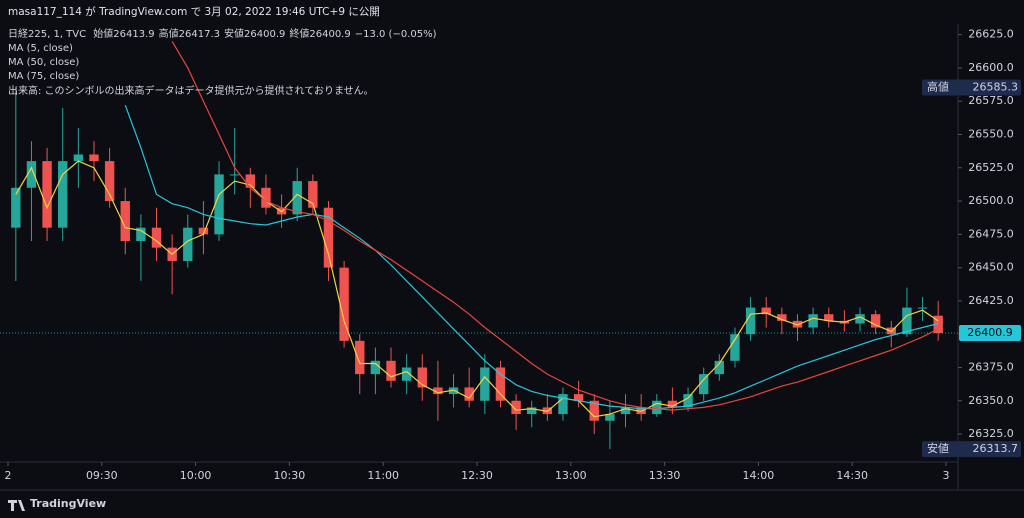 The width and height of the screenshot is (1024, 518). What do you see at coordinates (991, 34) in the screenshot?
I see `y-tick-label: 26625.0` at bounding box center [991, 34].